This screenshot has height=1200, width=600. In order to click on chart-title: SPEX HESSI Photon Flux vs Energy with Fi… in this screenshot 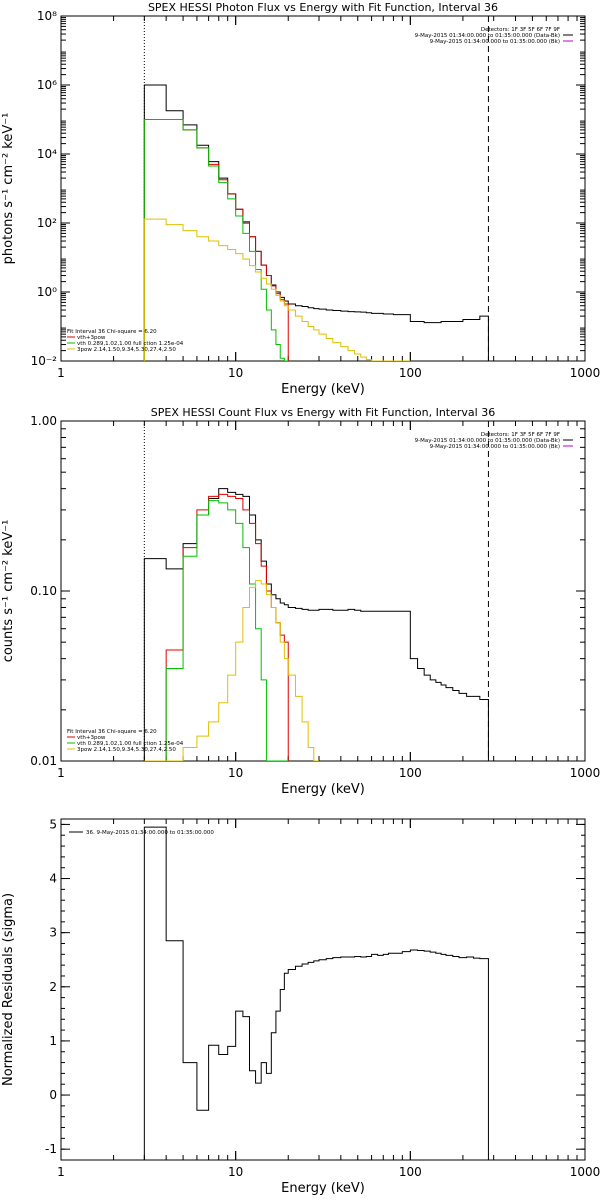, I will do `click(323, 7)`.